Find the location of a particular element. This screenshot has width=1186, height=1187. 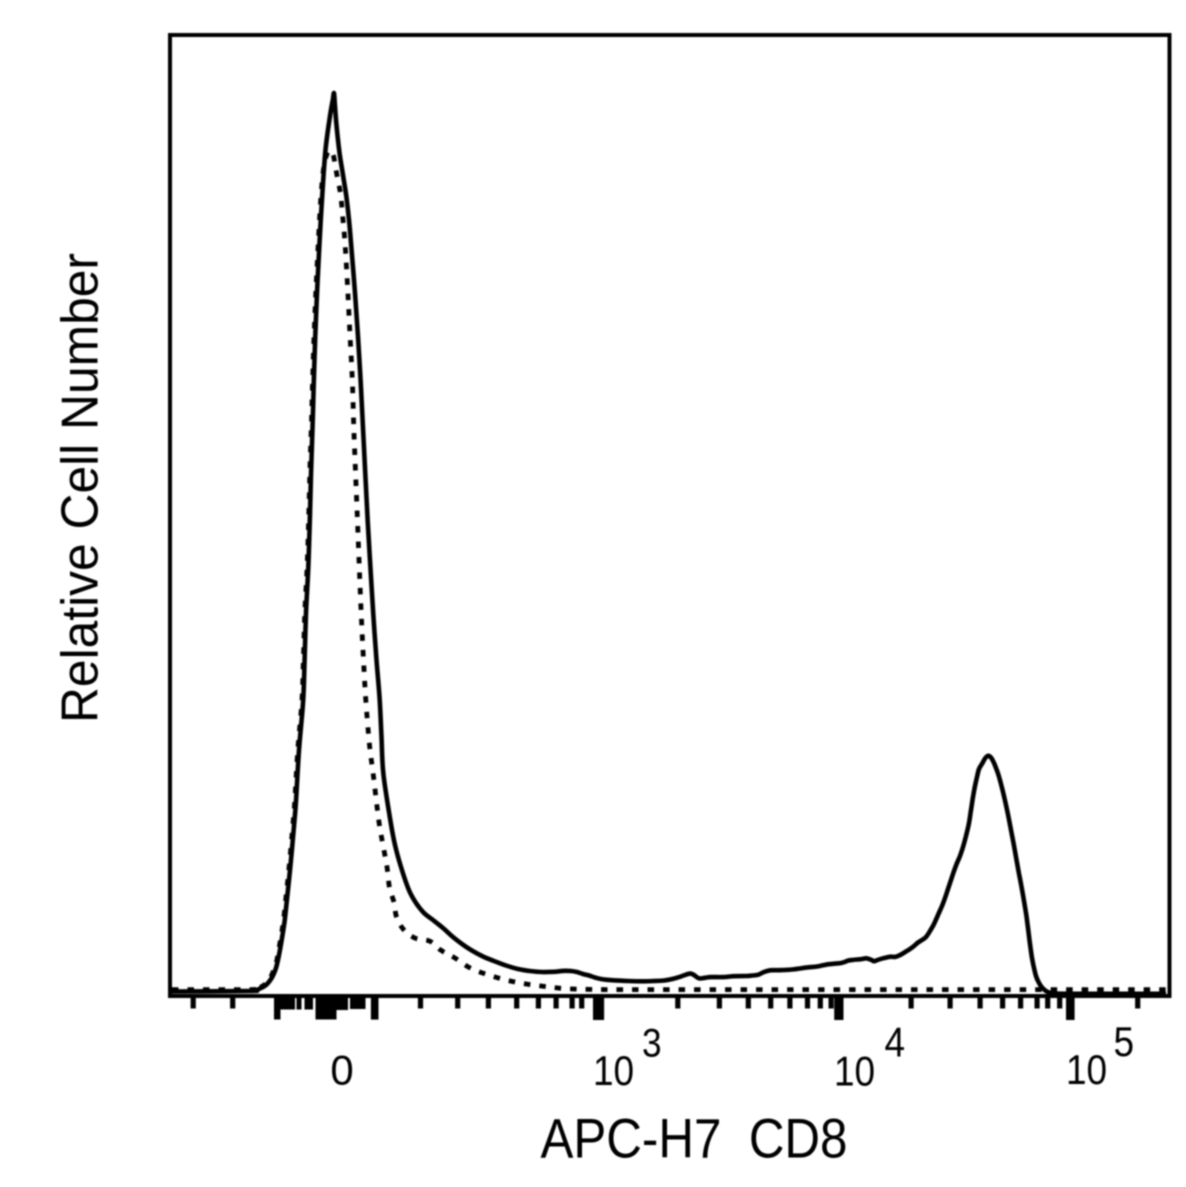

svg-text: 3 is located at coordinates (652, 1042).